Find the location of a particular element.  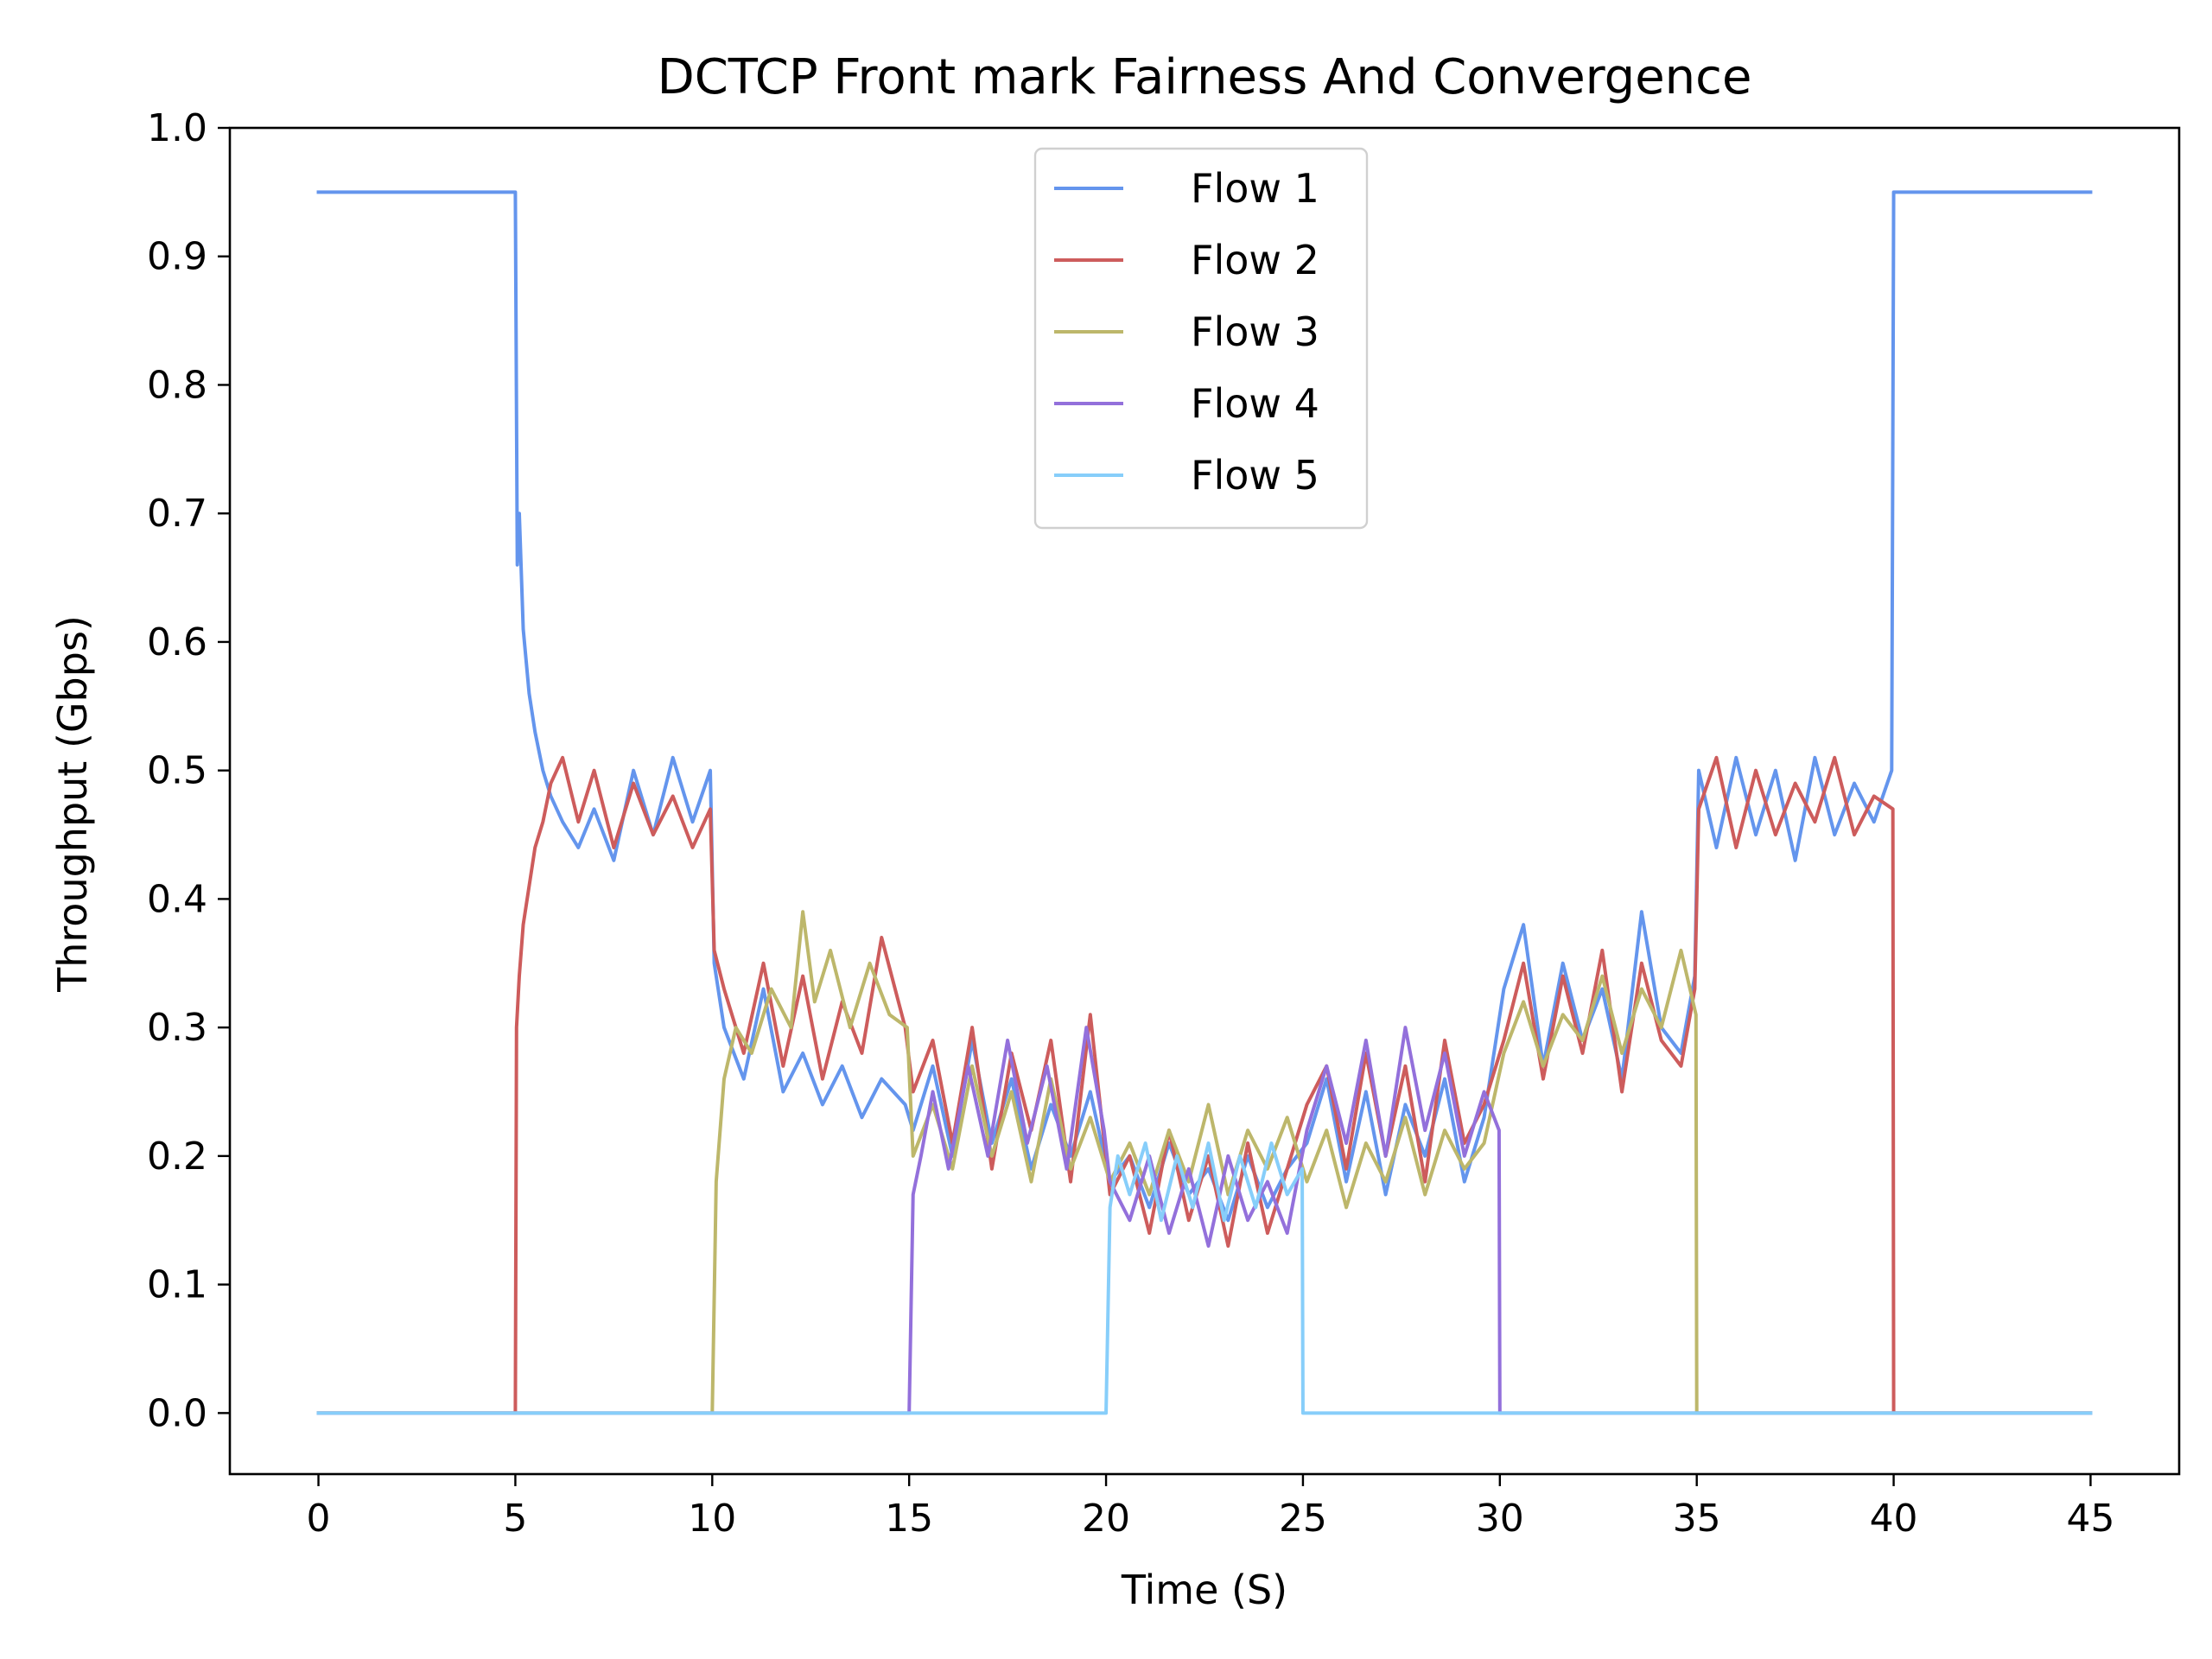

y-tick-label: 0.9 is located at coordinates (177, 257).